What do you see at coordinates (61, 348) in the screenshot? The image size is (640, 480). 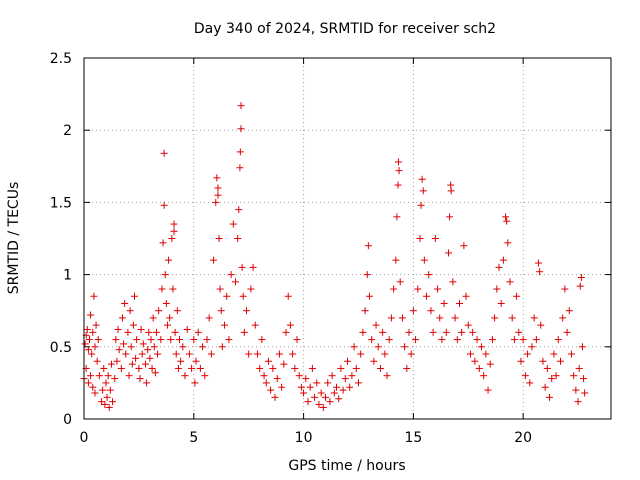 I see `y-tick-label: 0.5` at bounding box center [61, 348].